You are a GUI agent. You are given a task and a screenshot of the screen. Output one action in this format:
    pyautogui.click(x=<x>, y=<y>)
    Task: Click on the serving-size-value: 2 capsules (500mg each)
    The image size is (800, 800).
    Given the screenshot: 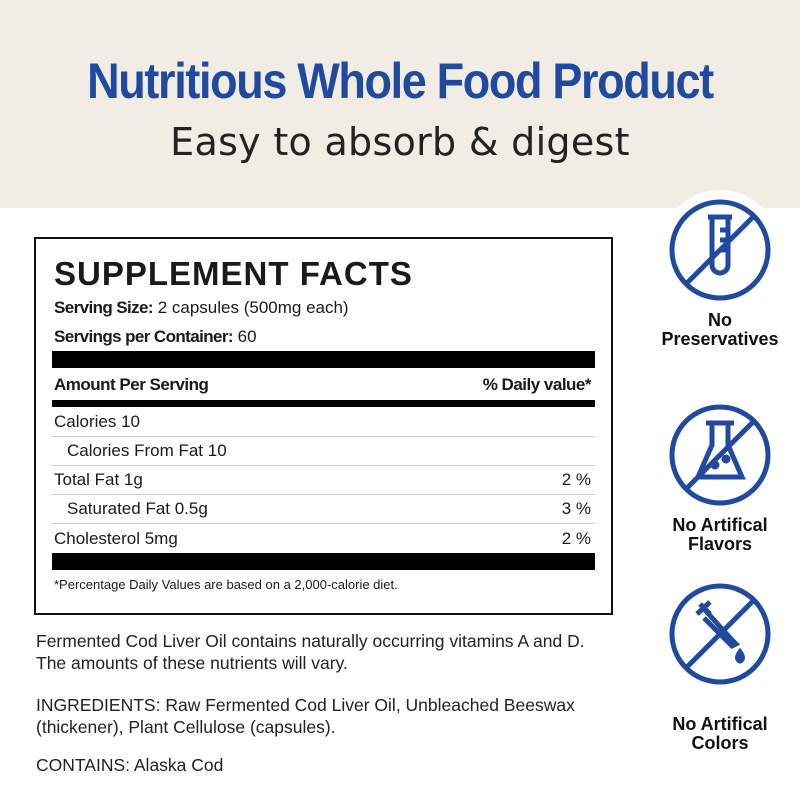 What is the action you would take?
    pyautogui.click(x=253, y=307)
    